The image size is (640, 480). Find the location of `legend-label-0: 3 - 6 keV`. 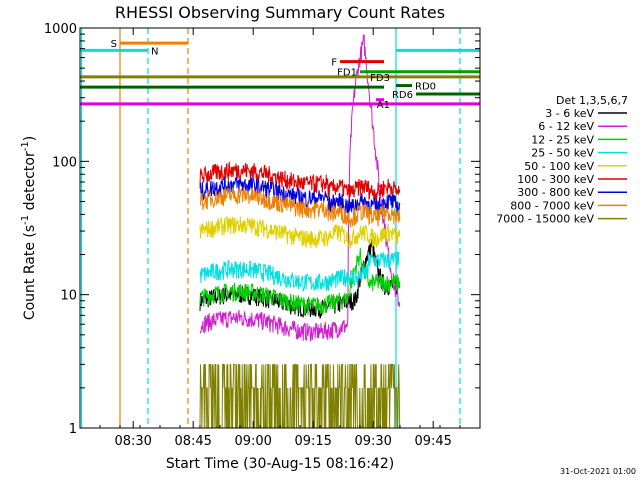

legend-label-0: 3 - 6 keV is located at coordinates (569, 113).